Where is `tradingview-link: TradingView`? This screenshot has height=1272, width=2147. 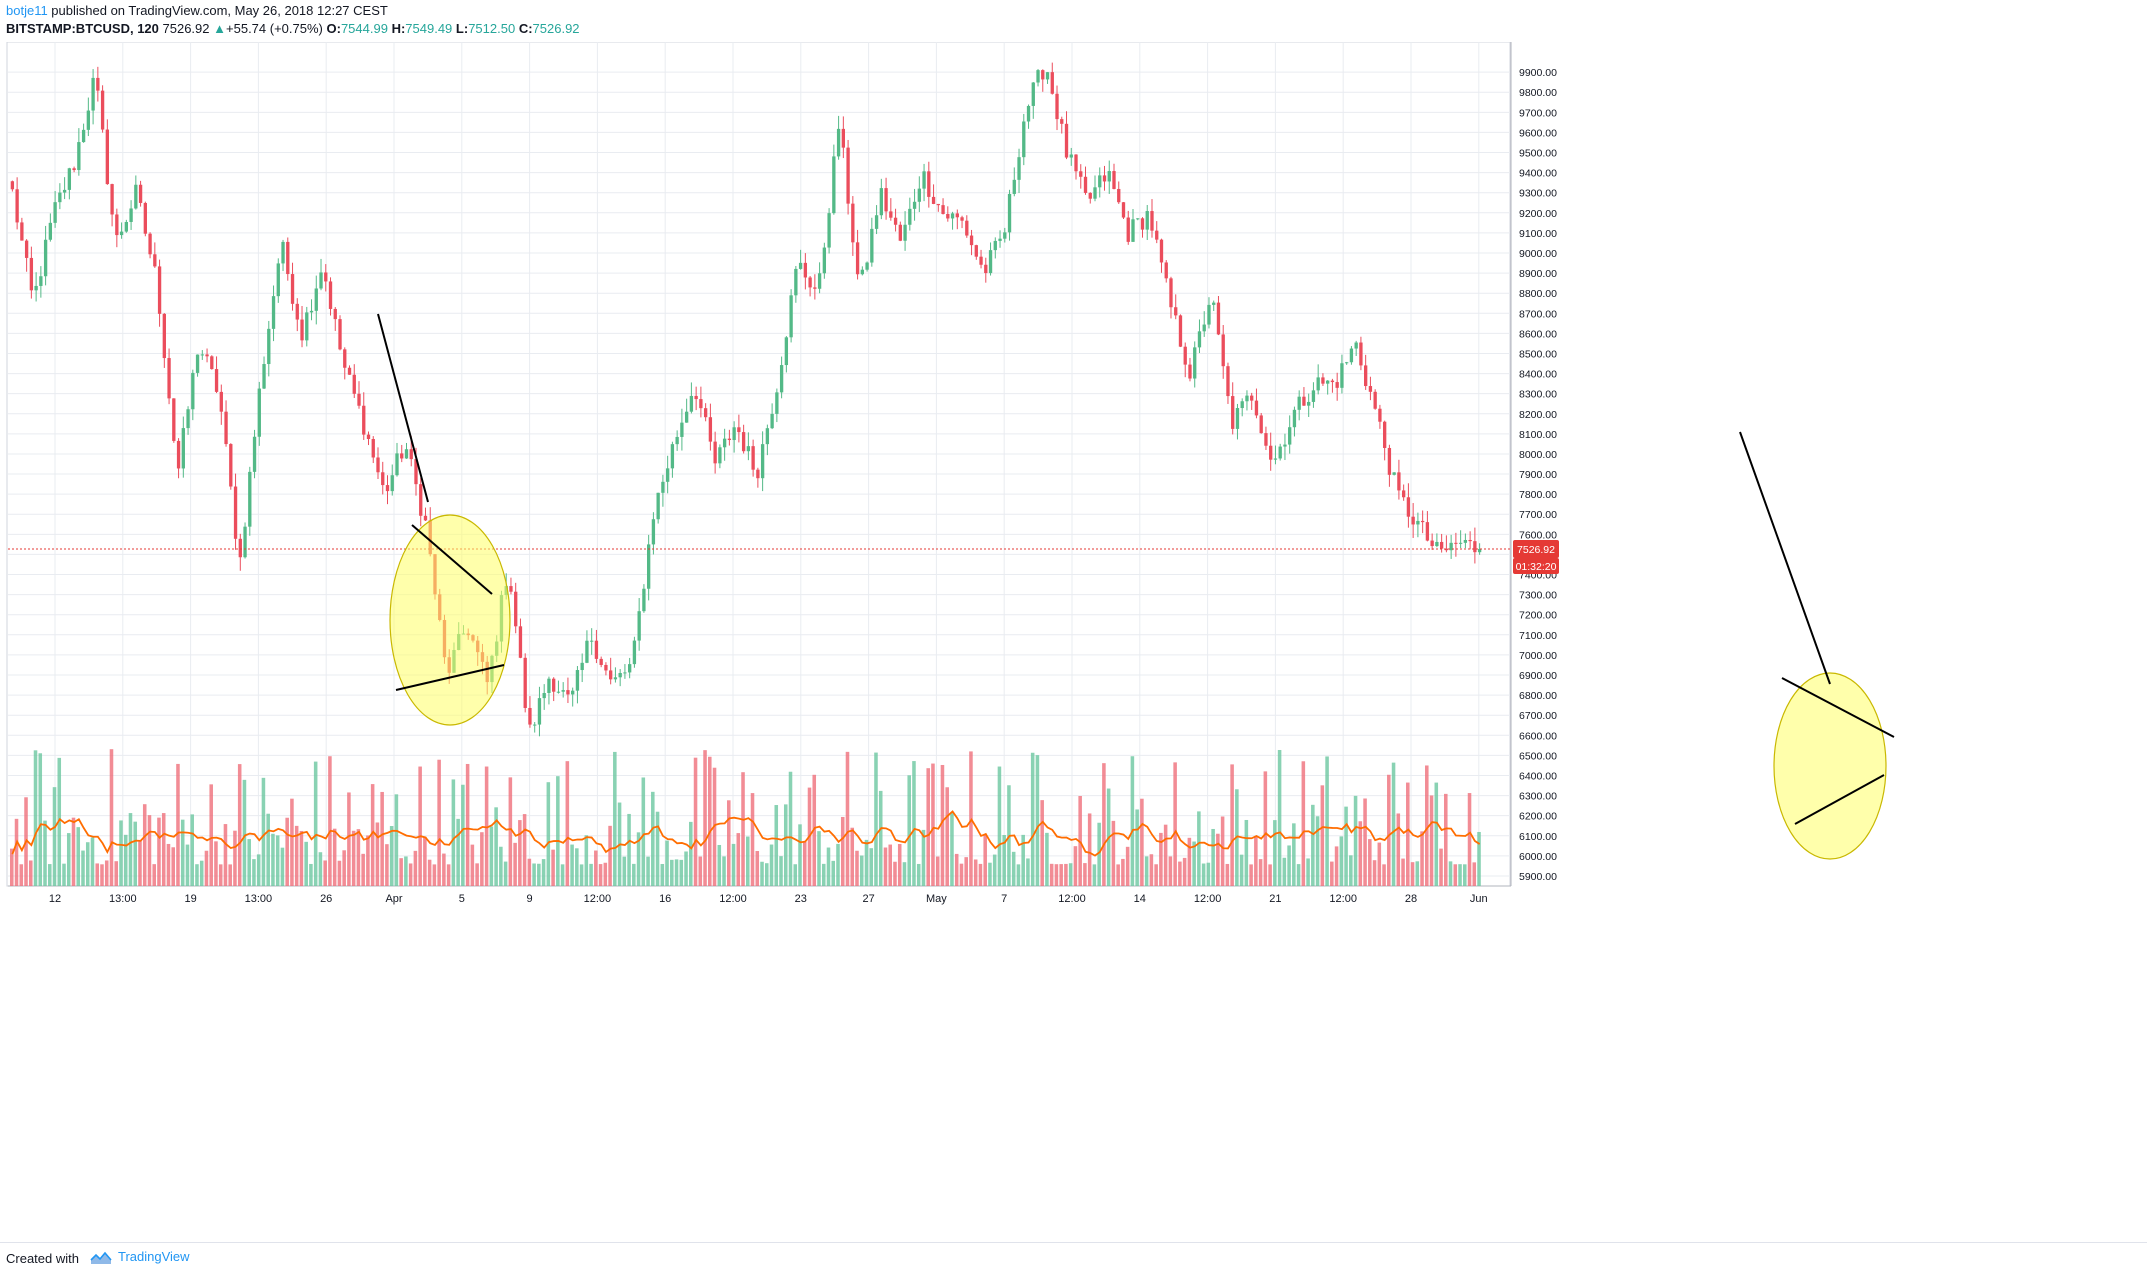 tradingview-link: TradingView is located at coordinates (140, 1257).